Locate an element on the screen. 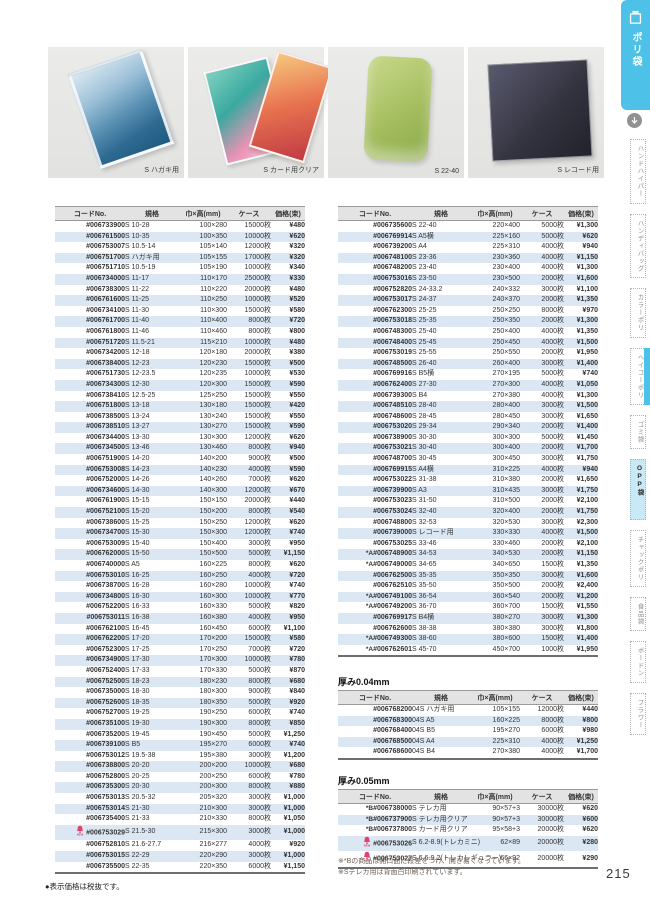  code-cell: #006762510 is located at coordinates (375, 586).